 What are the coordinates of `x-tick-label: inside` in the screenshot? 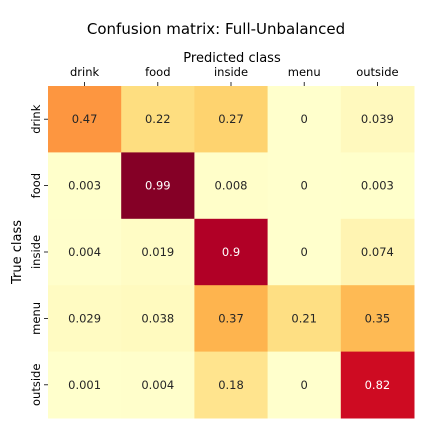 It's located at (231, 72).